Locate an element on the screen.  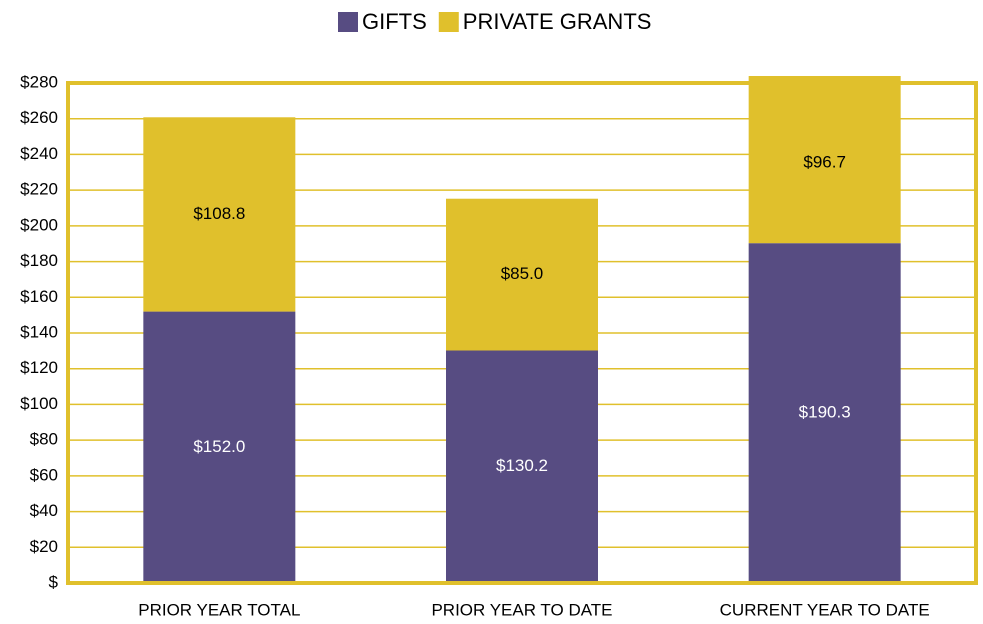
data-label: $96.7 is located at coordinates (824, 162).